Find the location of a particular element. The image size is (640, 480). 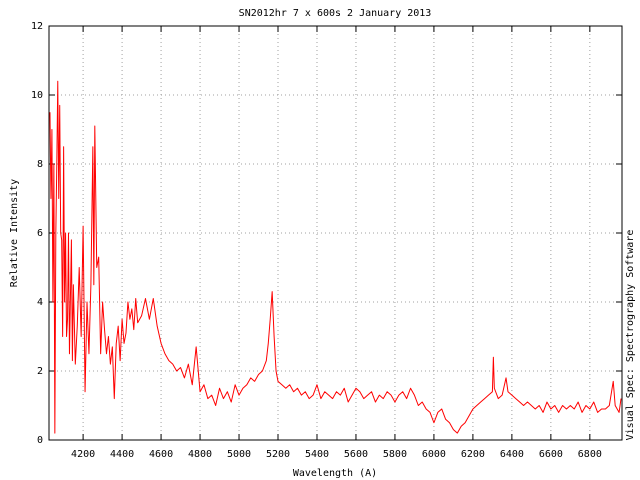

y-tick-label: 6 is located at coordinates (40, 233).